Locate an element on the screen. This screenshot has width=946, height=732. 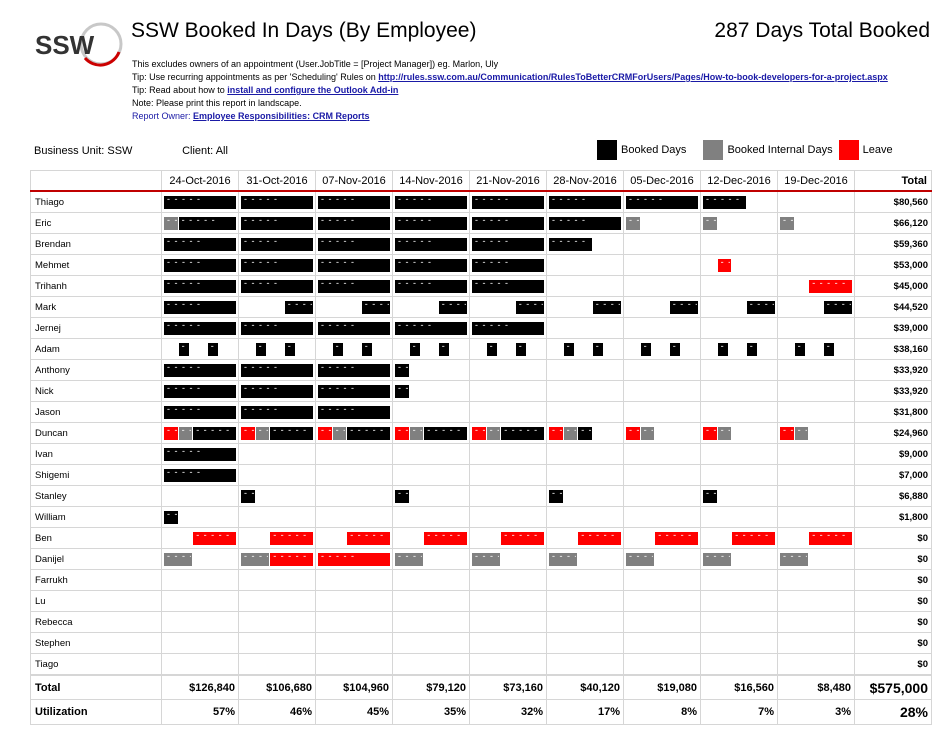
legend-leave-label: Leave is located at coordinates (877, 150).